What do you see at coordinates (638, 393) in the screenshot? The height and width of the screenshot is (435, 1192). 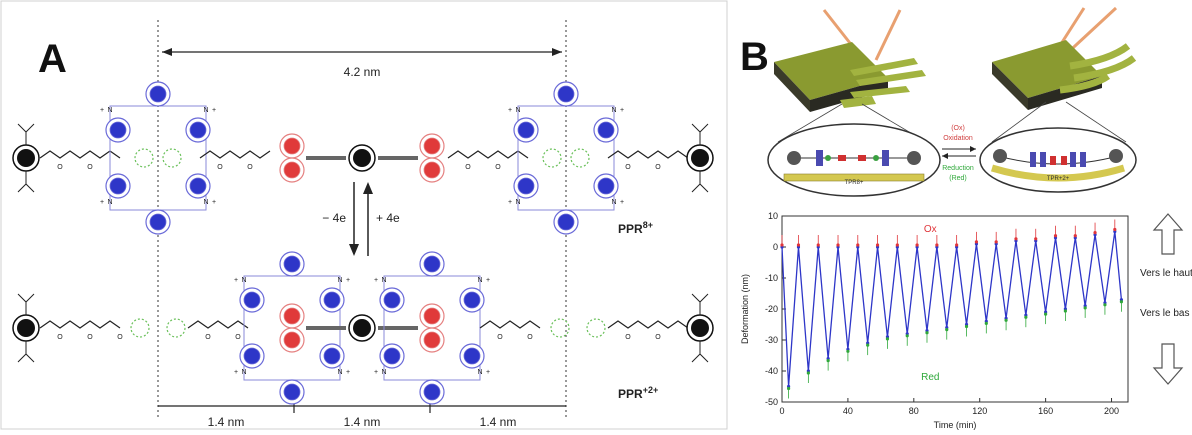 I see `species-label-bottom: PPR+2+` at bounding box center [638, 393].